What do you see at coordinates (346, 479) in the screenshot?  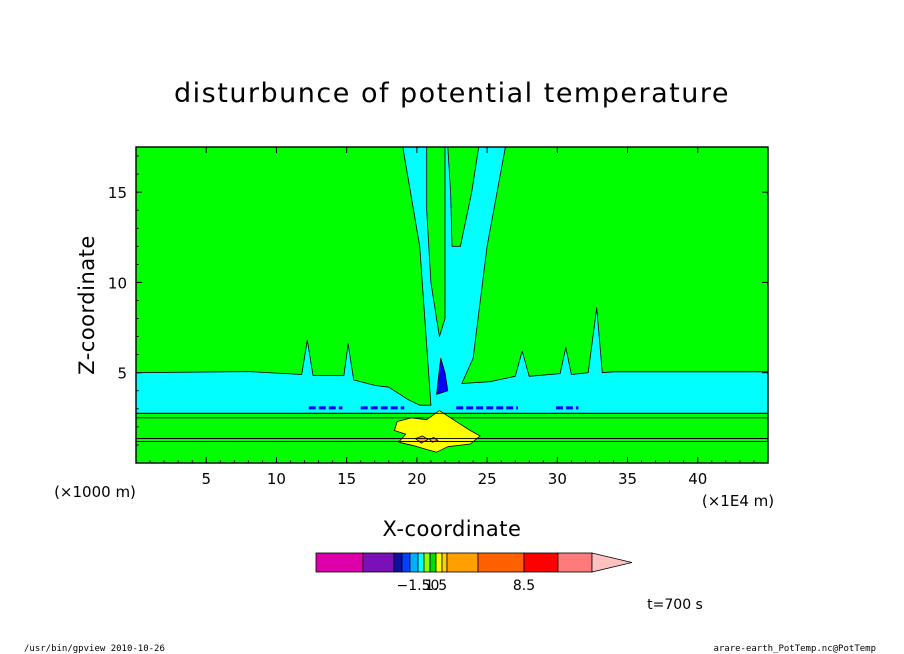 I see `x-tick-label-2: 15` at bounding box center [346, 479].